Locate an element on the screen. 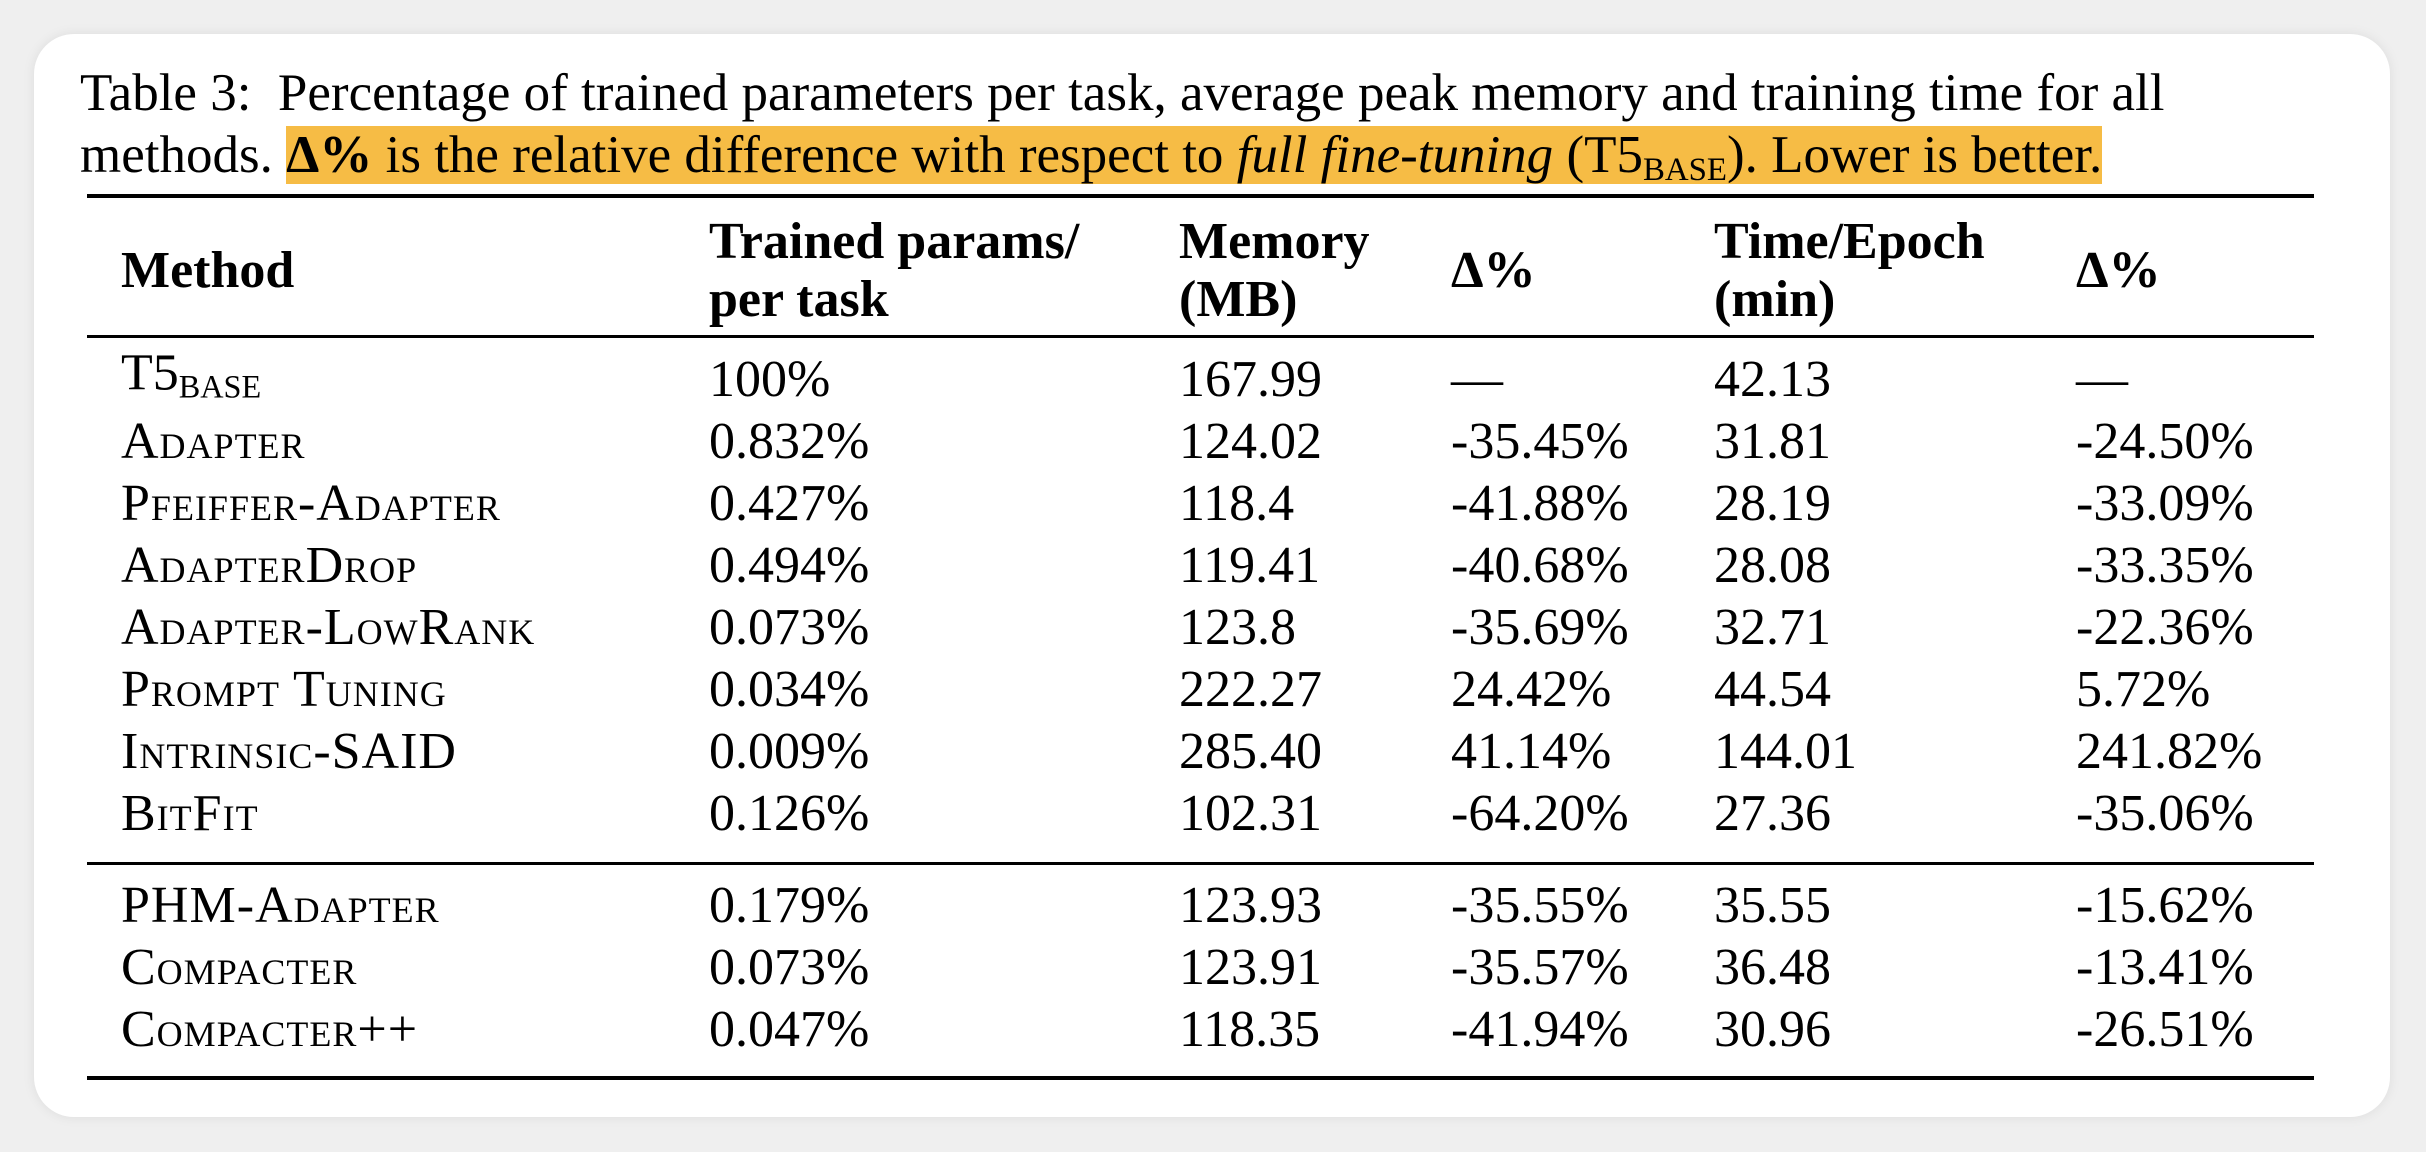 The height and width of the screenshot is (1152, 2426). method-cell: Compacter++ is located at coordinates (270, 1029).